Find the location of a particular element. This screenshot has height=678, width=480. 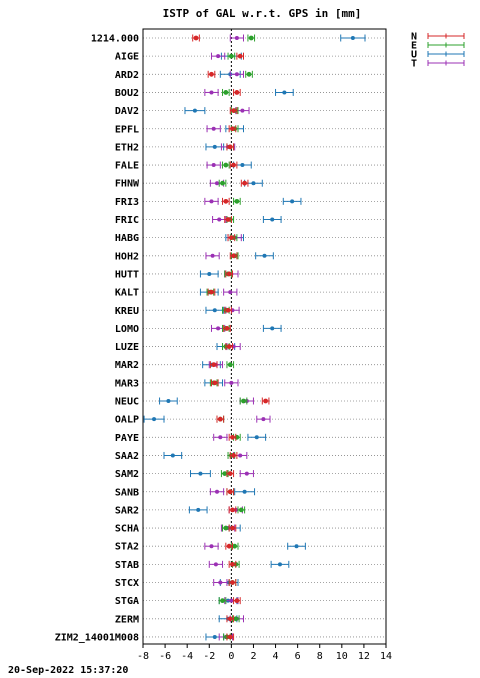

x-axis: -8 -6 -4 -2 0 2 4 6 8 10 12 14 is located at coordinates (264, 653).